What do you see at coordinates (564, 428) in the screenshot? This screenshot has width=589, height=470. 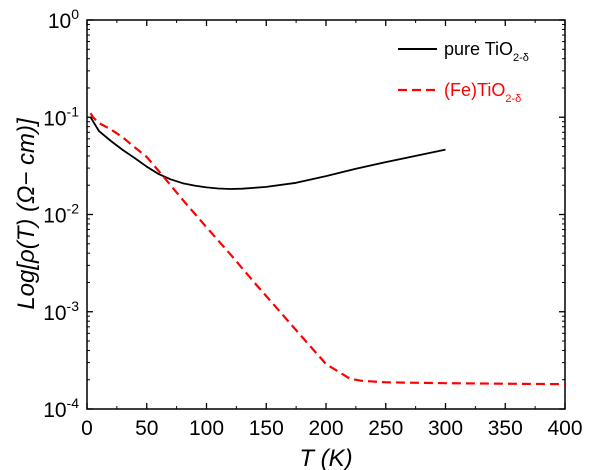 I see `x-tick-label: 400` at bounding box center [564, 428].